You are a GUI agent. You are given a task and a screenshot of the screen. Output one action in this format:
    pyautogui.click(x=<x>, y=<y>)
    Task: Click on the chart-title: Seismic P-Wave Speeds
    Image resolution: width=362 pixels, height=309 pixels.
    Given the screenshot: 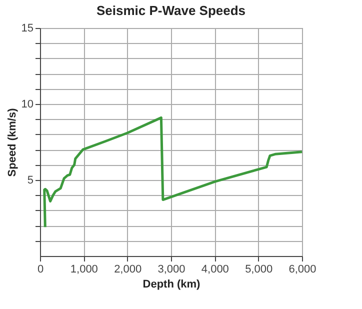 What is the action you would take?
    pyautogui.click(x=171, y=10)
    